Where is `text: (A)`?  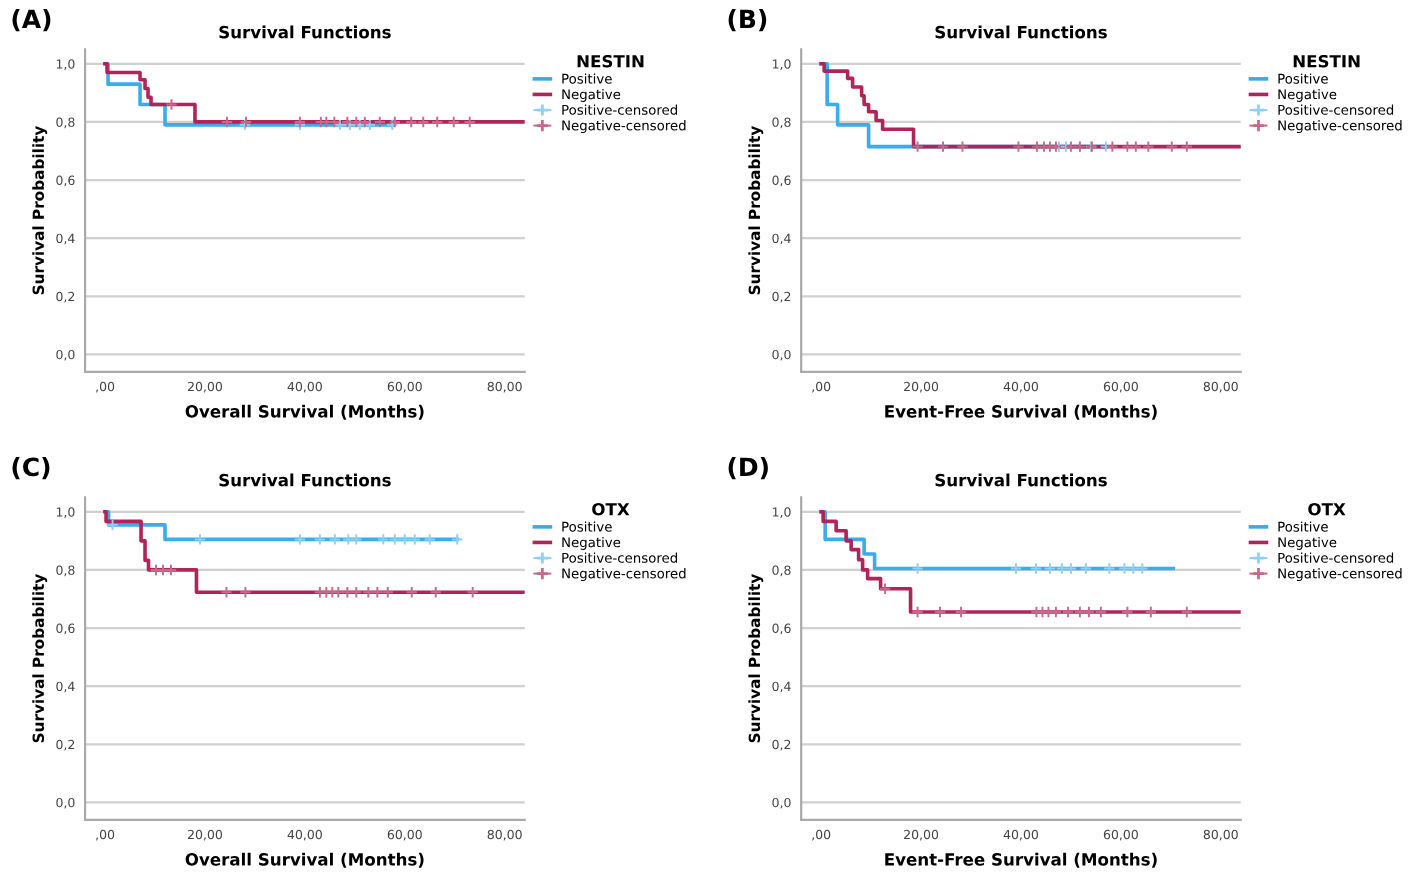
text: (A) is located at coordinates (31, 20).